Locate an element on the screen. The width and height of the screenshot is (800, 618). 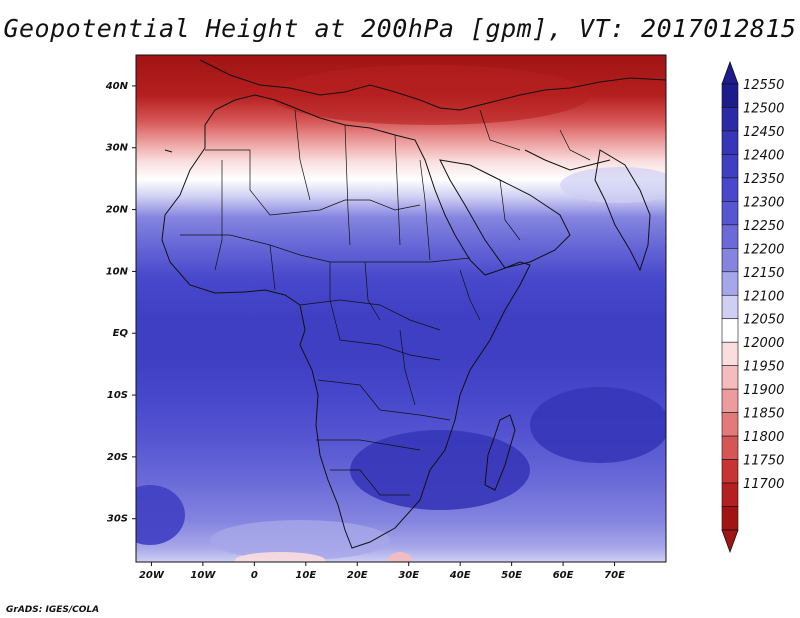
colorbar-label: 12450 is located at coordinates (763, 132).